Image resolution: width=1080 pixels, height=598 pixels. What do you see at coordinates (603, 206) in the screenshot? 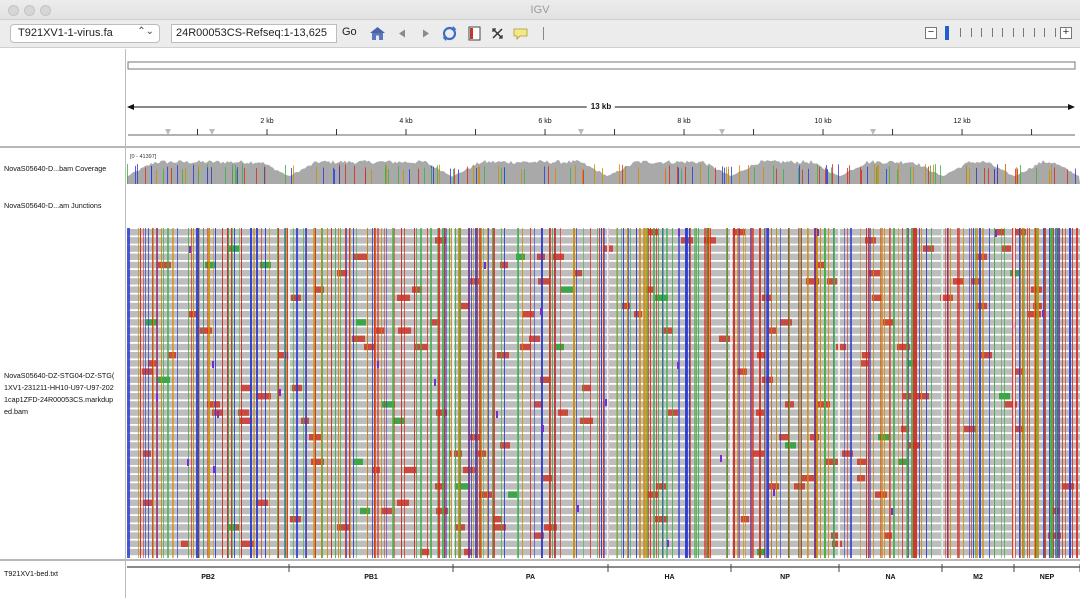
I see `junctions-track` at bounding box center [603, 206].